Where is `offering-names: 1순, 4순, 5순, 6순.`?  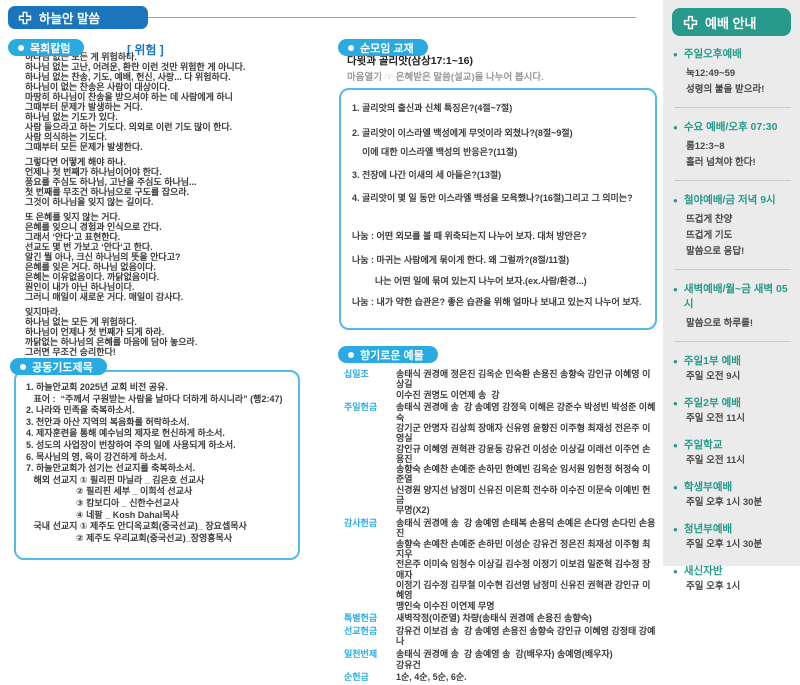 offering-names: 1순, 4순, 5순, 6순. is located at coordinates (431, 677).